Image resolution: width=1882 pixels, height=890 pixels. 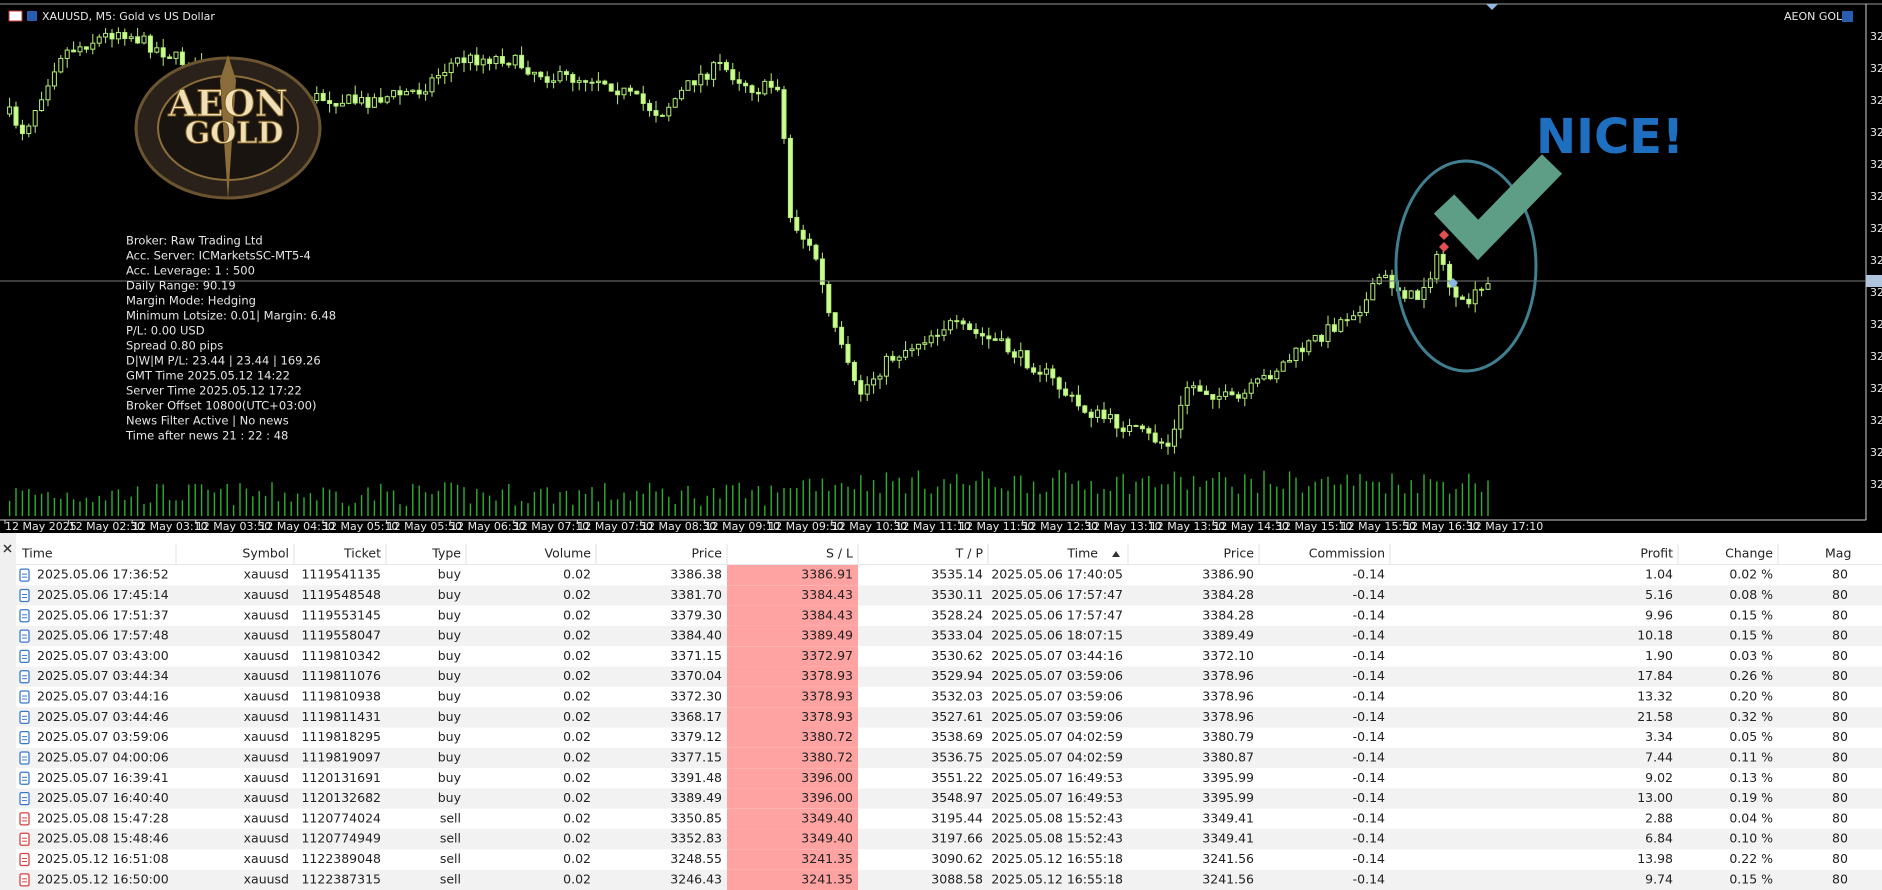 I want to click on row-icon, so click(x=24, y=677).